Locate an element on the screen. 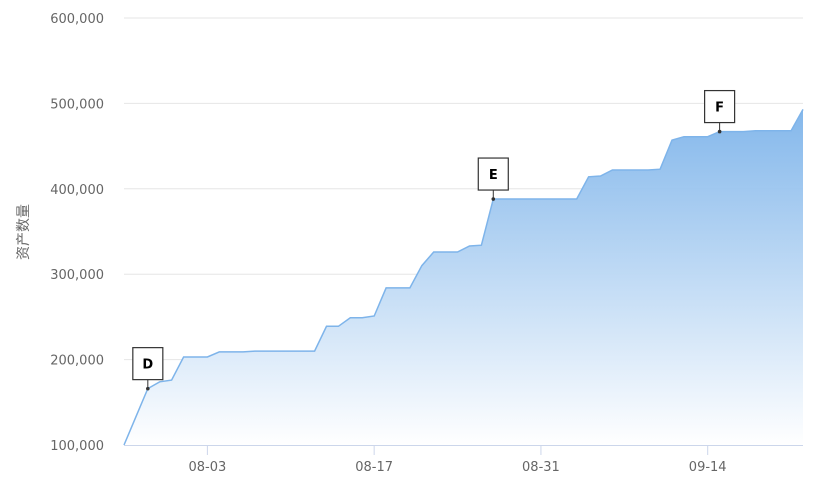  y-tick-label: 500,000 is located at coordinates (77, 104).